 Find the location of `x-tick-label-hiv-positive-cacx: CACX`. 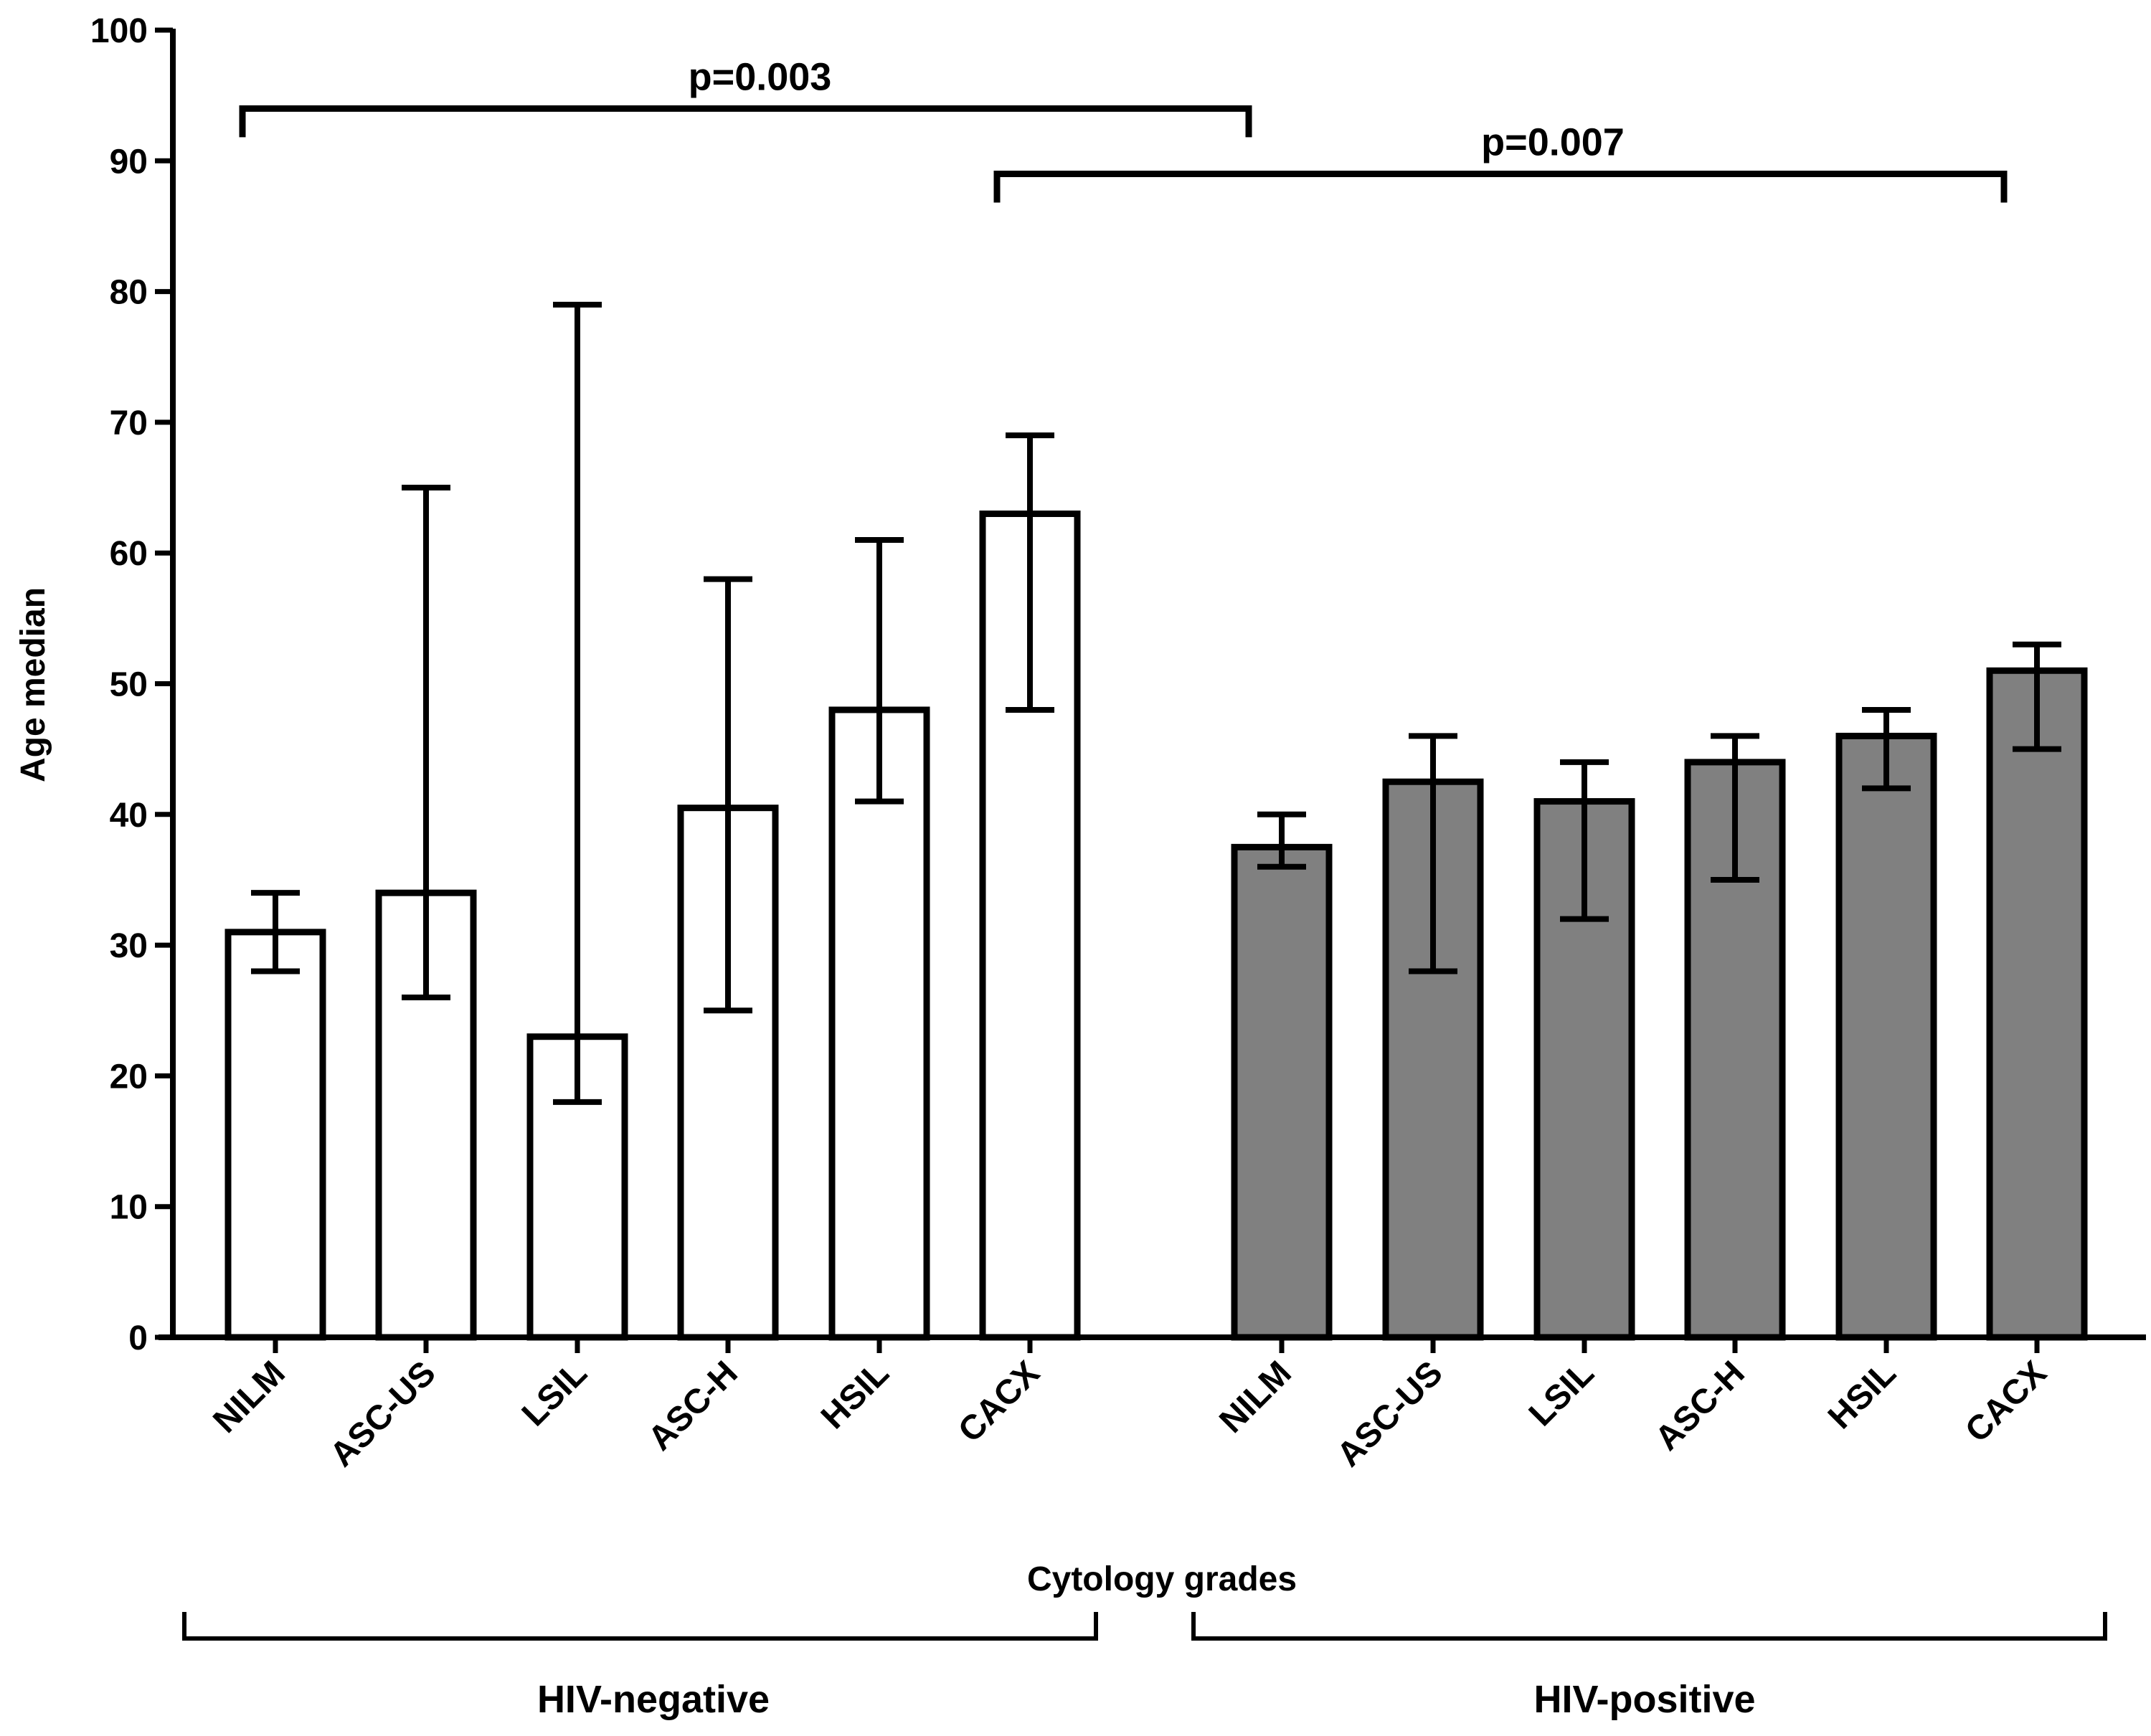

x-tick-label-hiv-positive-cacx: CACX is located at coordinates (2006, 1402).